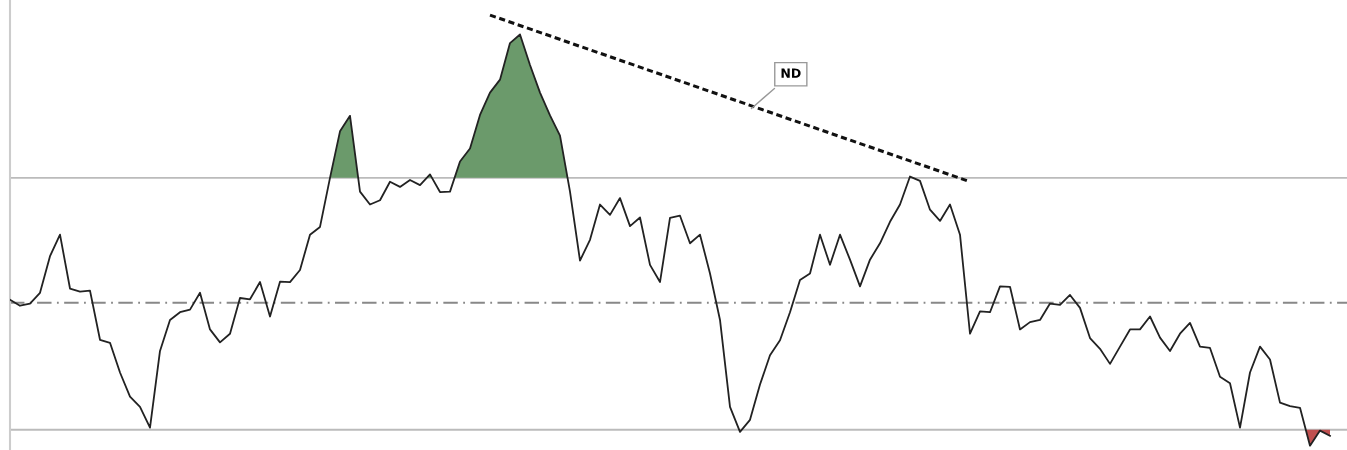 The height and width of the screenshot is (450, 1347). What do you see at coordinates (791, 73) in the screenshot?
I see `annotation: ND` at bounding box center [791, 73].